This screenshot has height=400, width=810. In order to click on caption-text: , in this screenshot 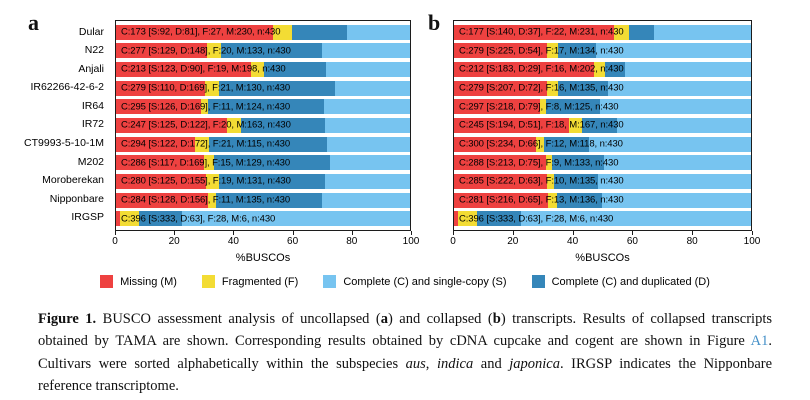, I will do `click(431, 363)`.